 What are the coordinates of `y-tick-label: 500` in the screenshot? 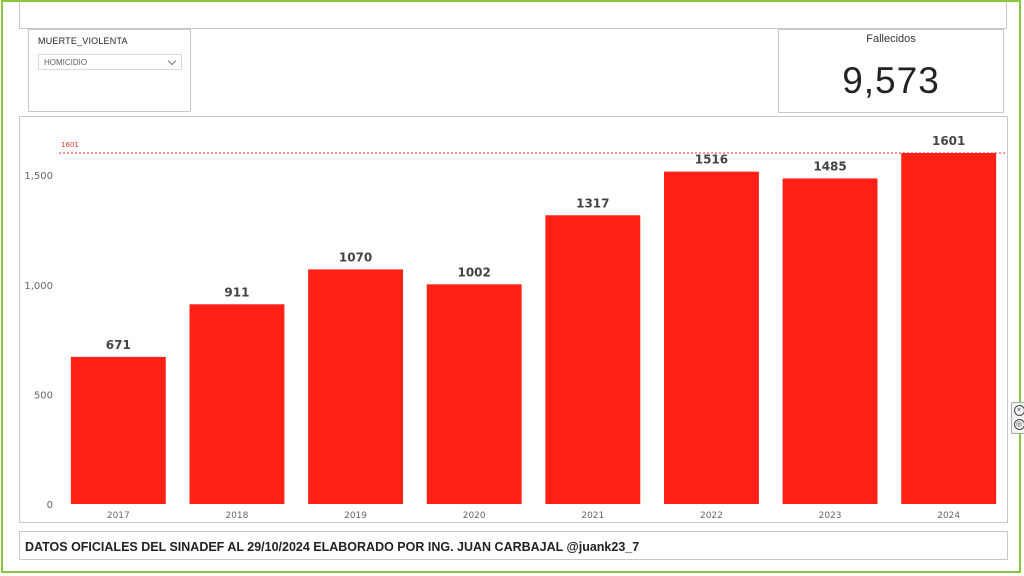 It's located at (43, 395).